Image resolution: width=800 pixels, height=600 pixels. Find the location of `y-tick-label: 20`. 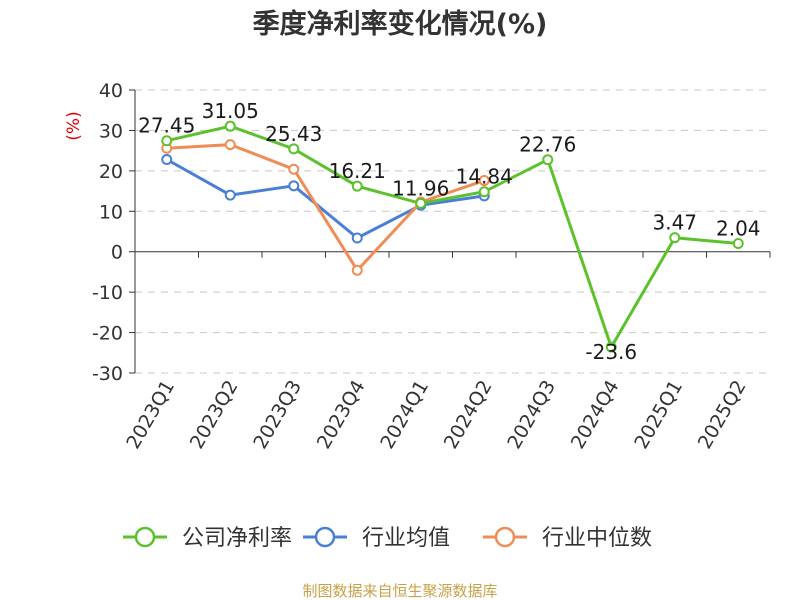

y-tick-label: 20 is located at coordinates (111, 172).